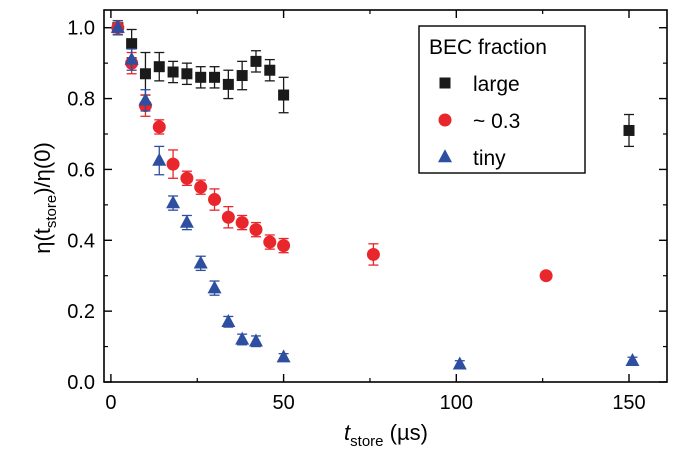 Image resolution: width=679 pixels, height=455 pixels. What do you see at coordinates (283, 403) in the screenshot?
I see `x-tick-label: 50` at bounding box center [283, 403].